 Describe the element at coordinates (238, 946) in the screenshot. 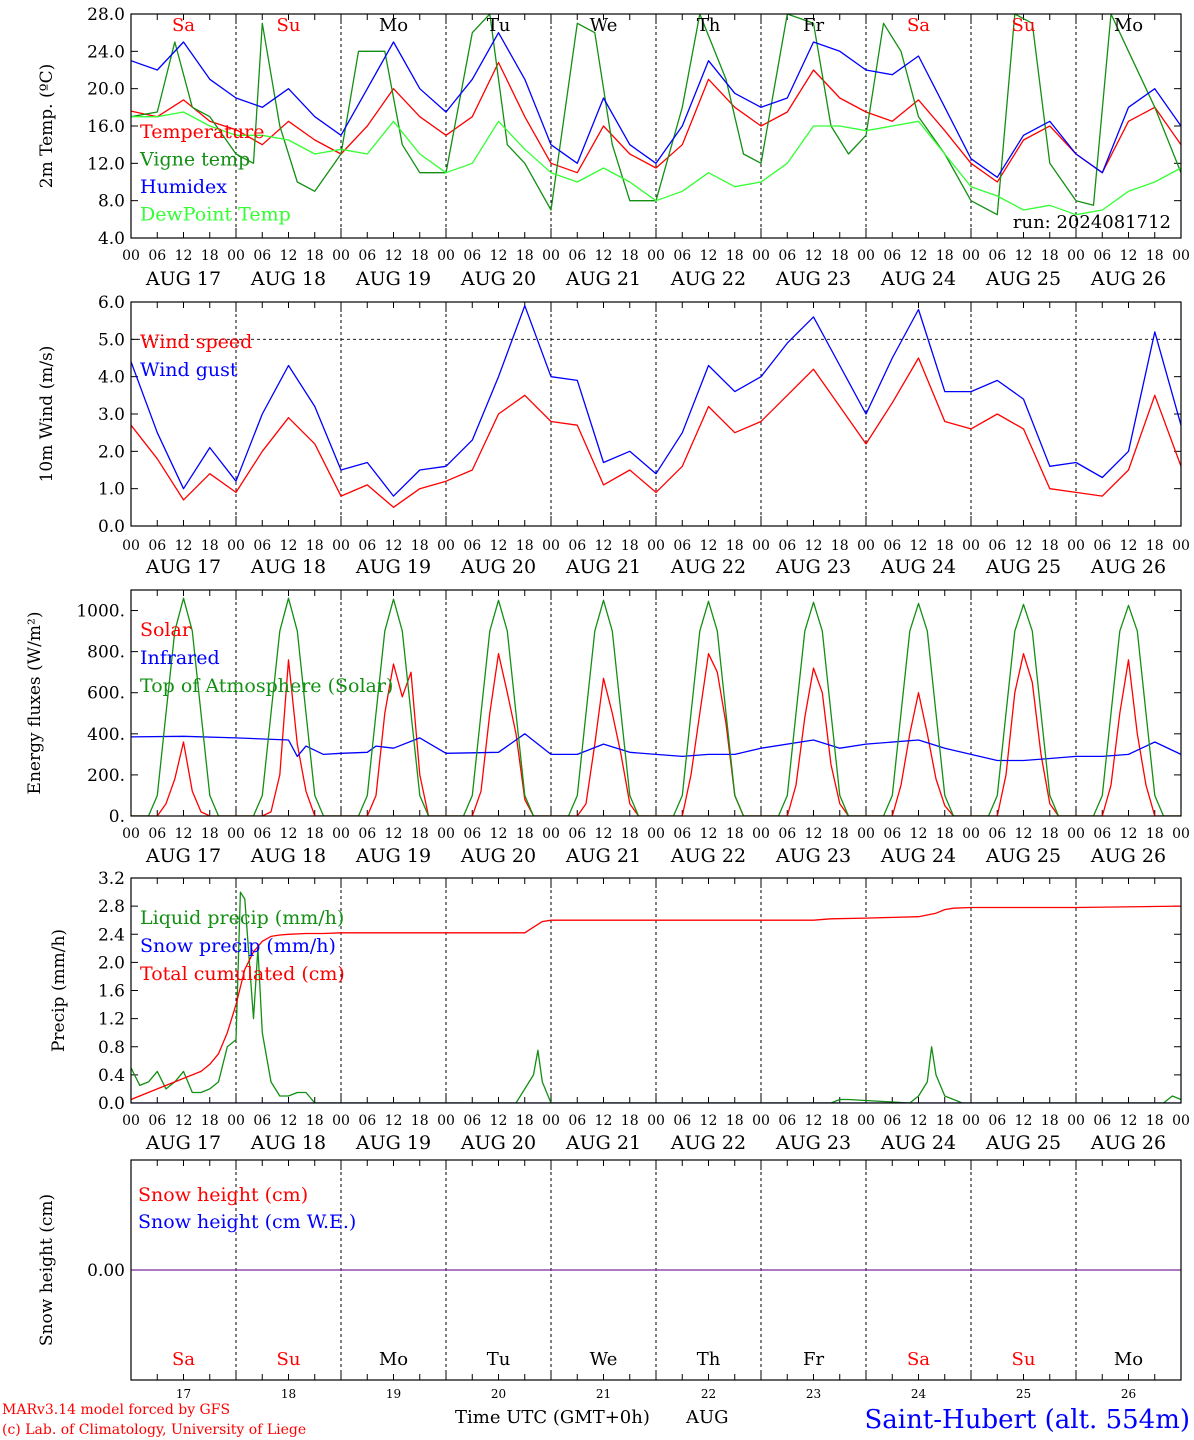

I see `legend-snow-precip-mm-h-: Snow precip (mm/h)` at that location.